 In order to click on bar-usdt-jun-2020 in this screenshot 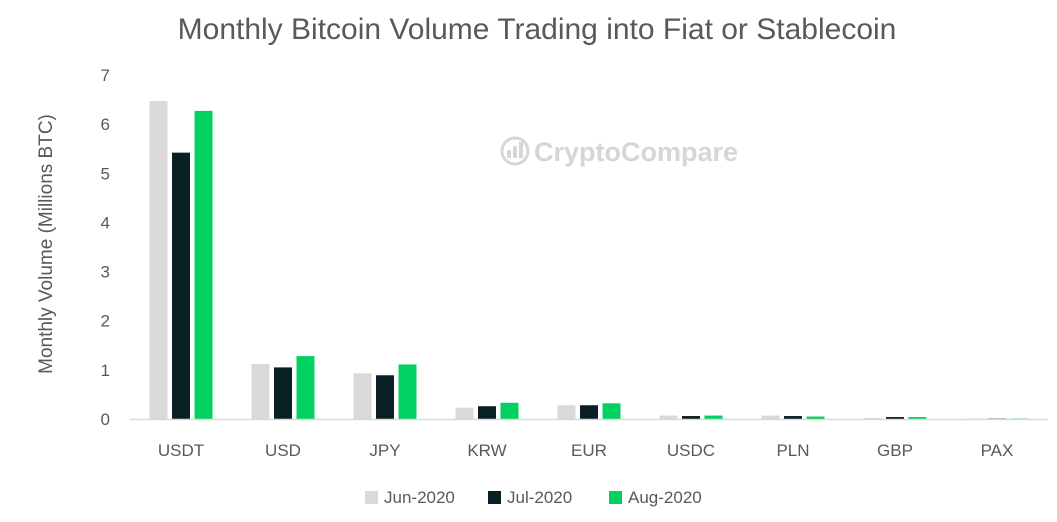, I will do `click(158, 260)`.